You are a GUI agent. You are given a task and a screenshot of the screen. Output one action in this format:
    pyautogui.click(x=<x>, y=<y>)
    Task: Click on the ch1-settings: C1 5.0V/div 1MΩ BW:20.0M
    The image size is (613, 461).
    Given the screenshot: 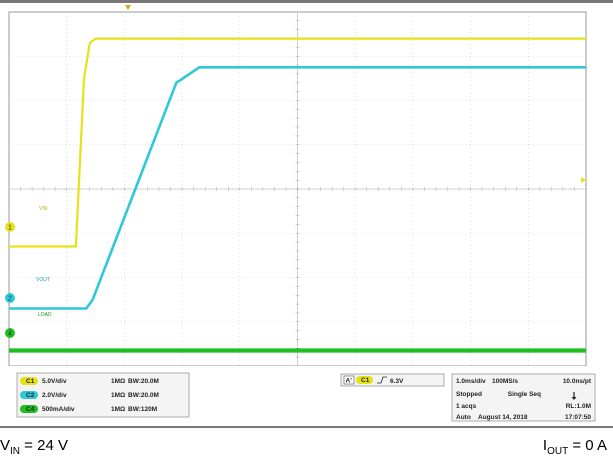 What is the action you would take?
    pyautogui.click(x=89, y=381)
    